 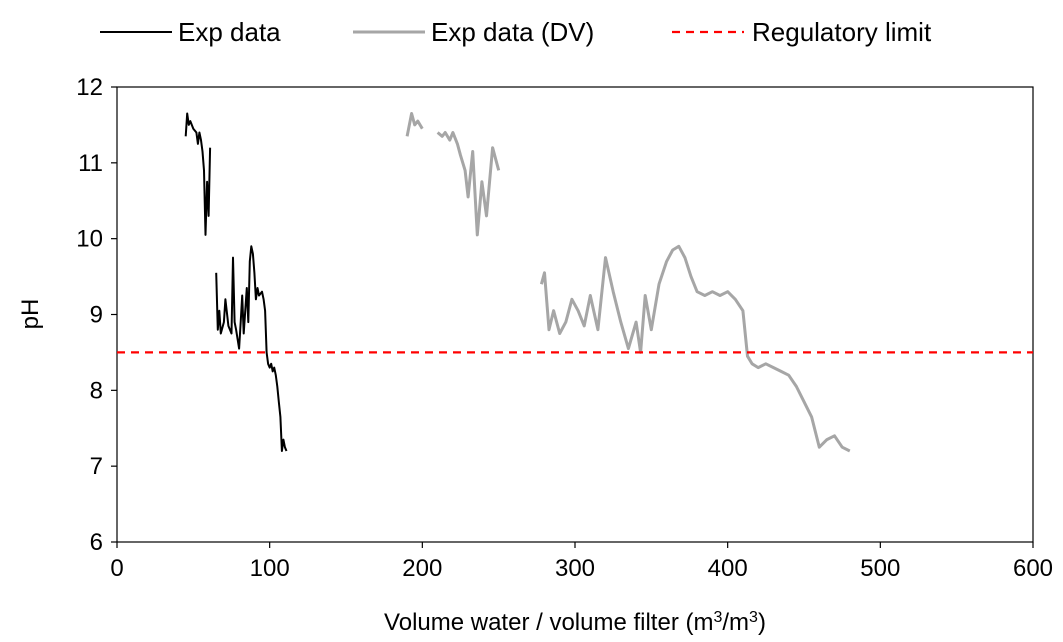 I want to click on y-tick-label: 11, so click(x=90, y=163).